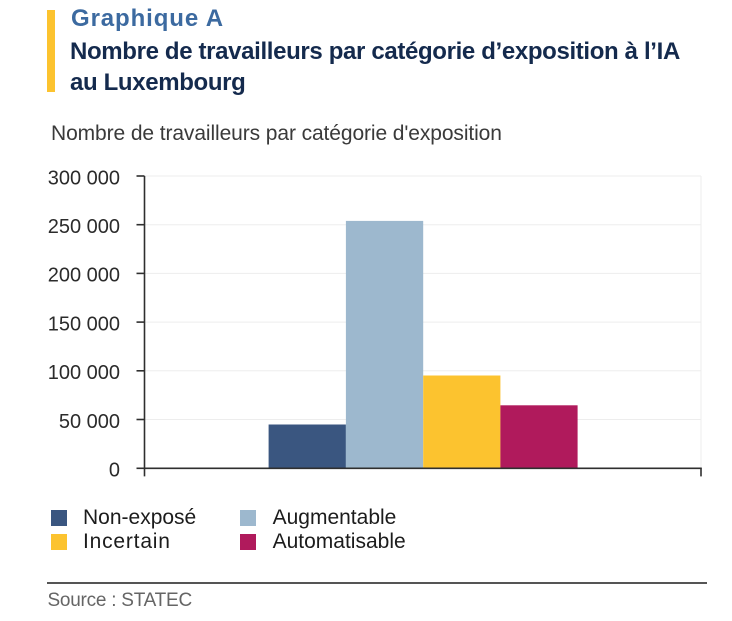  Describe the element at coordinates (84, 324) in the screenshot. I see `svg-text: 150 000` at that location.